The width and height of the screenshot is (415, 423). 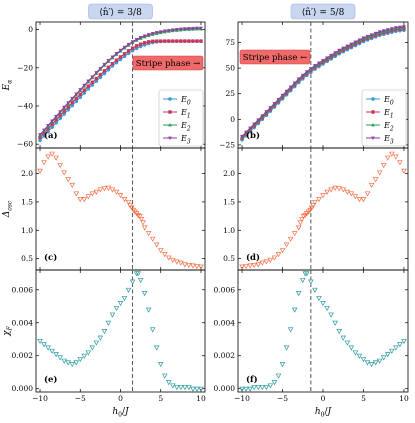 I want to click on plot-frame, so click(x=323, y=331).